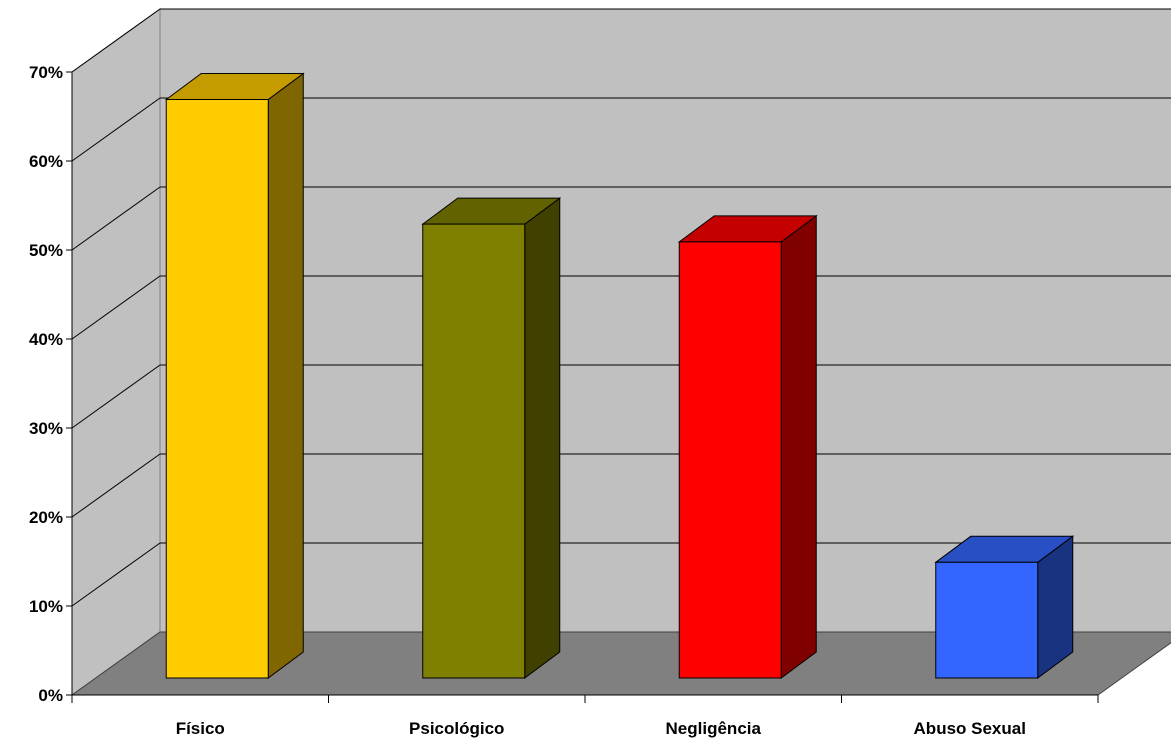 This screenshot has width=1171, height=740. Describe the element at coordinates (50, 384) in the screenshot. I see `y-axis-ticks: 0% 10% 20% 30% 40% 50% 60% 70%` at that location.